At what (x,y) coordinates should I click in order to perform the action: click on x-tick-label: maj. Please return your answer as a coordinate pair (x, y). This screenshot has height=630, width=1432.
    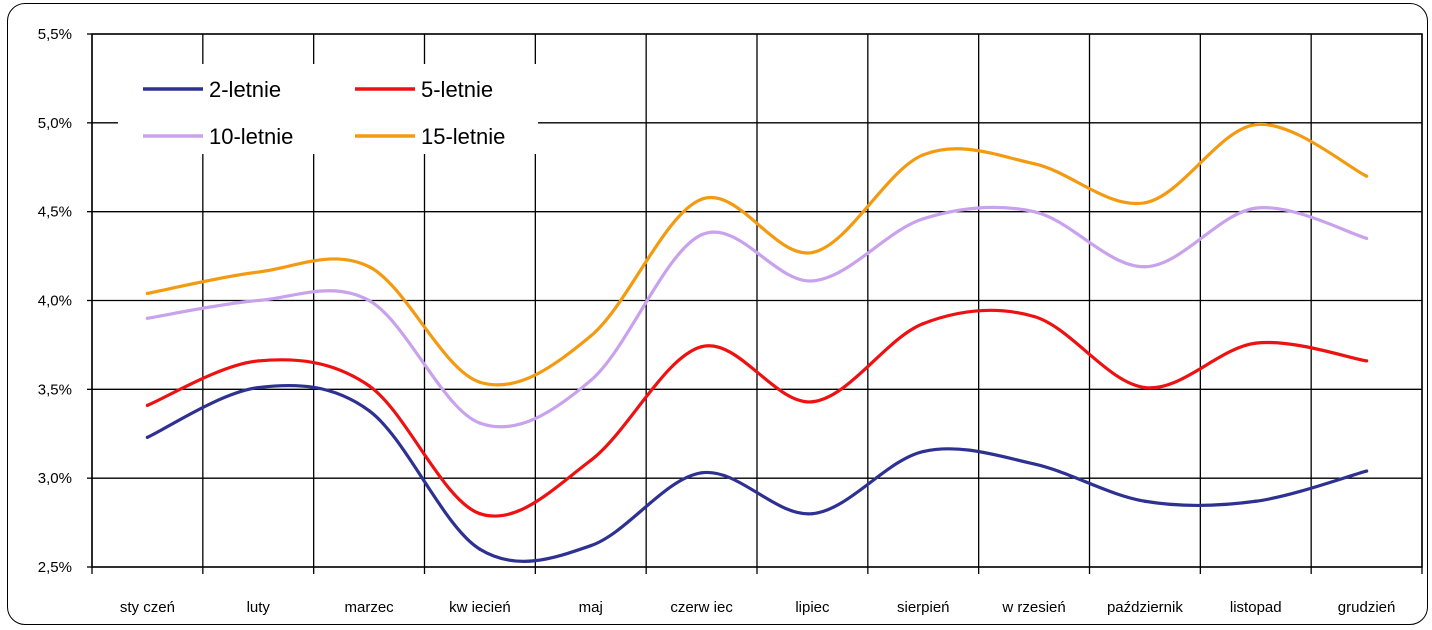
    Looking at the image, I should click on (591, 607).